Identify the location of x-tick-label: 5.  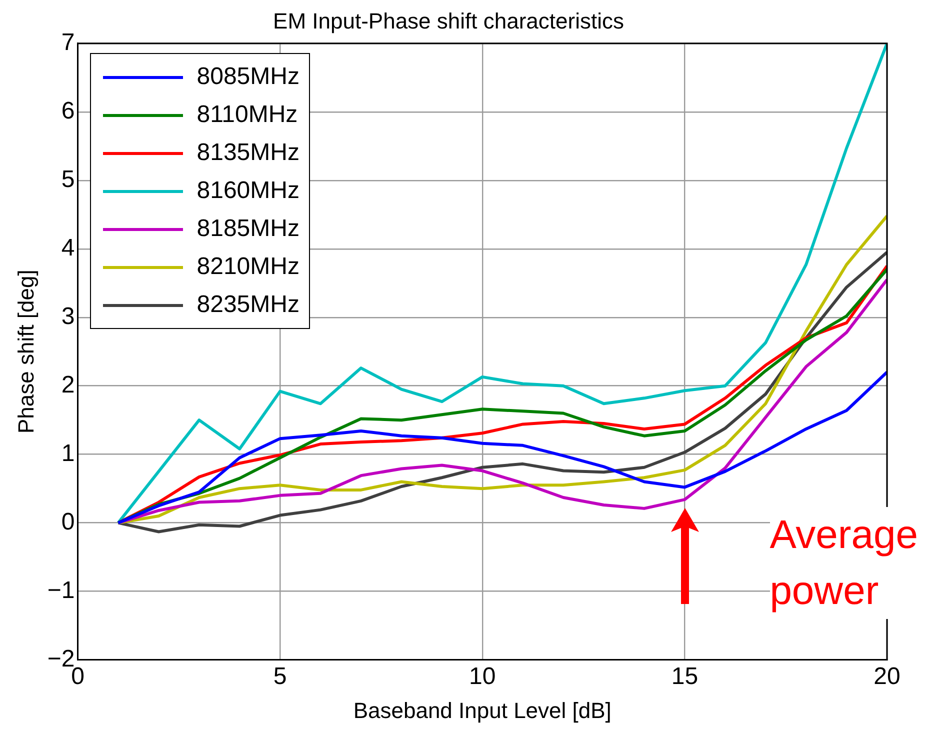
(280, 676).